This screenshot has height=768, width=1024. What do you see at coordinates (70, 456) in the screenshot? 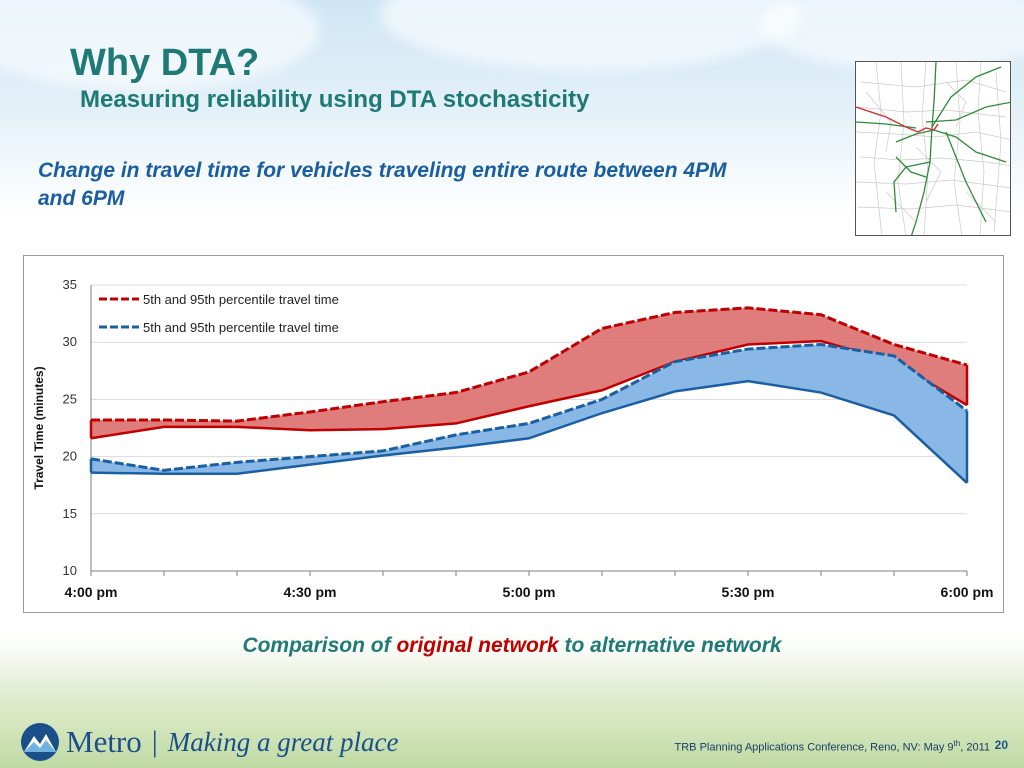
I see `y-tick-label: 20` at bounding box center [70, 456].